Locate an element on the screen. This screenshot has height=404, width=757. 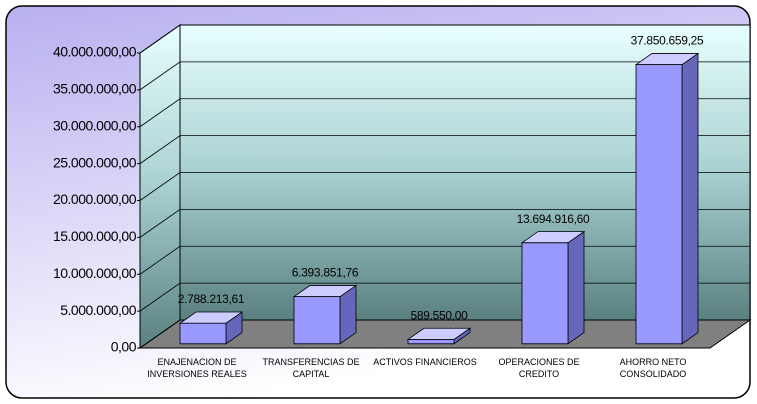
y-tick-label: 10.000.000,00 is located at coordinates (95, 273).